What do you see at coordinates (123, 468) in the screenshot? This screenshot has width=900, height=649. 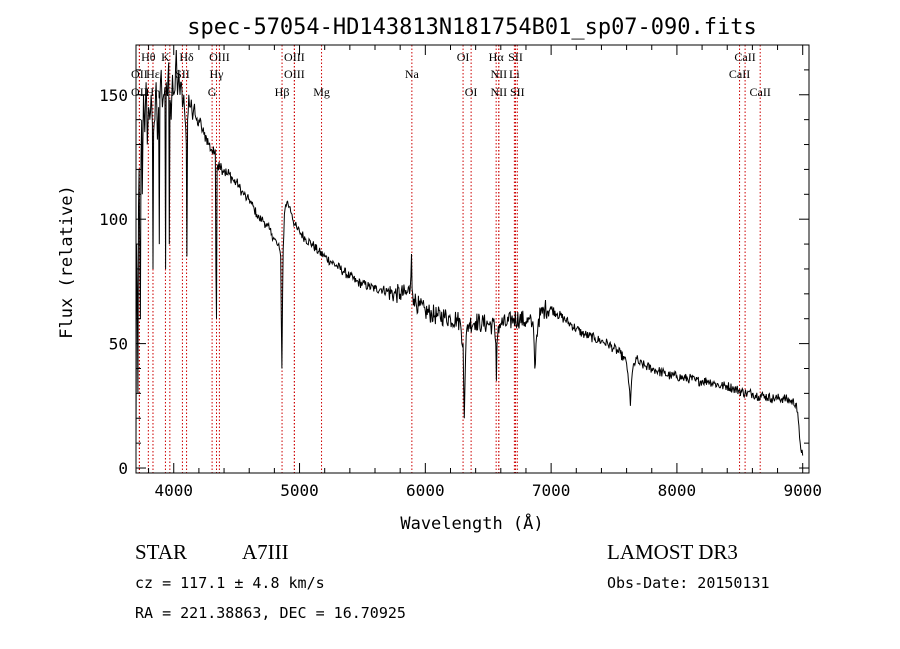 I see `y-tick-label: 0` at bounding box center [123, 468].